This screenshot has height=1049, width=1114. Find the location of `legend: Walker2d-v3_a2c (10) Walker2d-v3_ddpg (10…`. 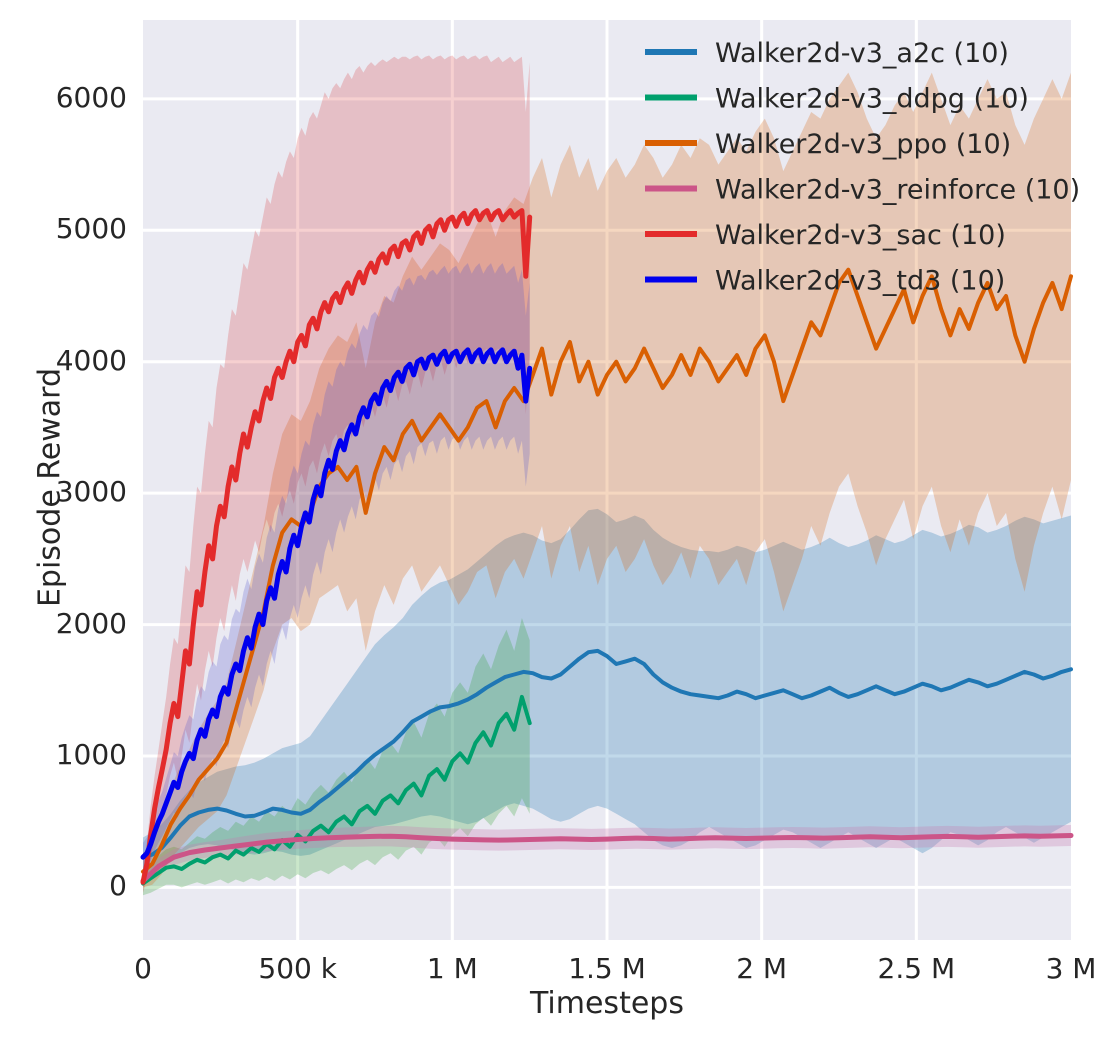

legend: Walker2d-v3_a2c (10) Walker2d-v3_ddpg (10… is located at coordinates (862, 167).